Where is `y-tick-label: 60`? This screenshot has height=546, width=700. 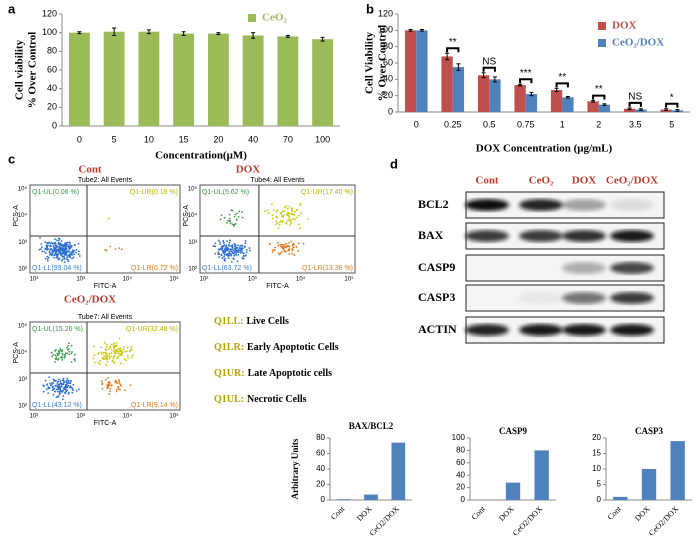 y-tick-label: 60 is located at coordinates (320, 453).